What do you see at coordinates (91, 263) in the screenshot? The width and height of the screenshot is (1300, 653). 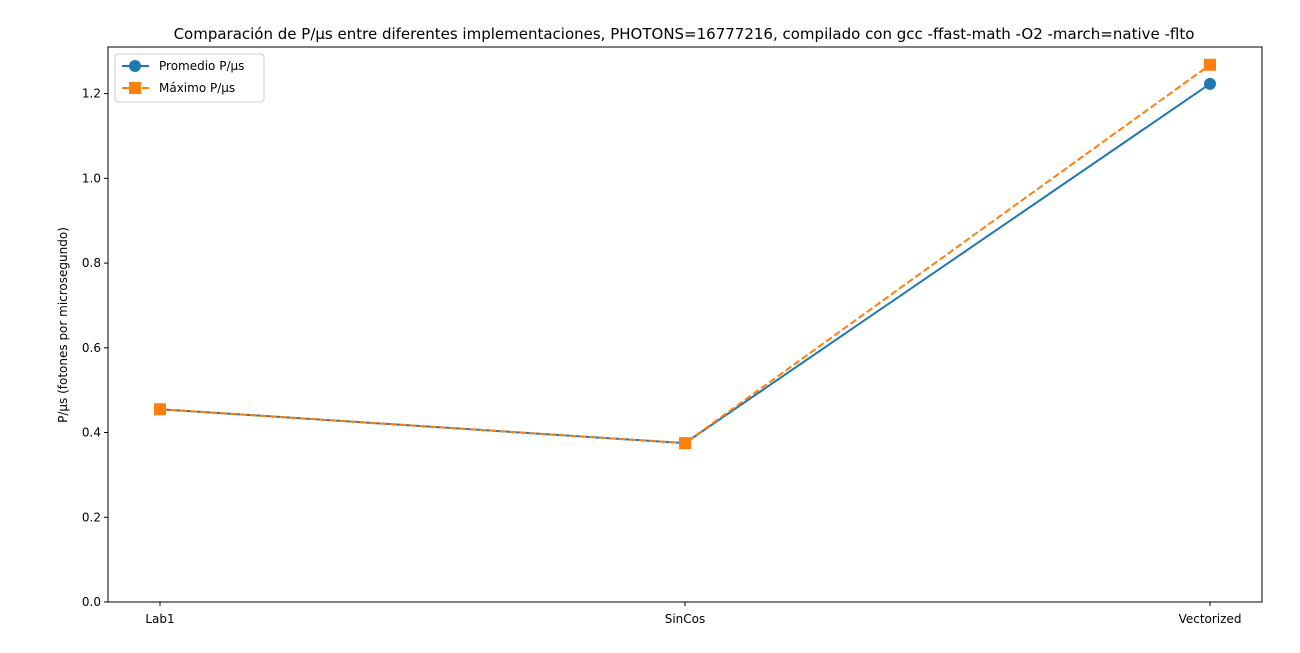 I see `y-tick-label: 0.8` at bounding box center [91, 263].